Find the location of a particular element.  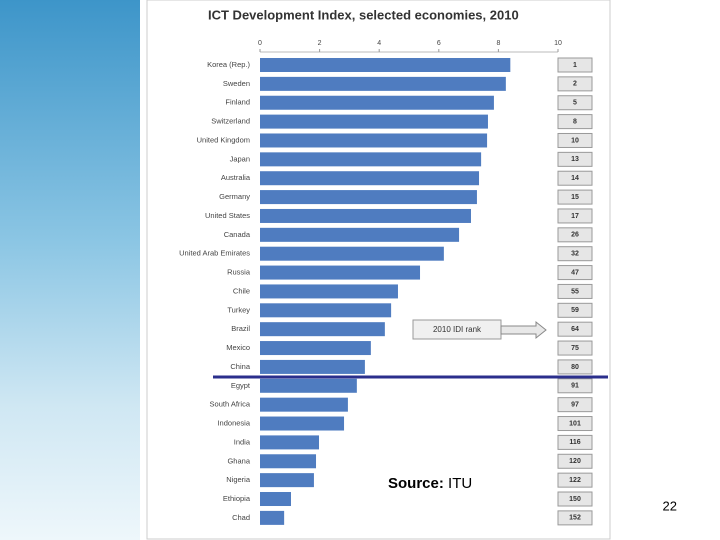

rank-label: 17 is located at coordinates (575, 216).